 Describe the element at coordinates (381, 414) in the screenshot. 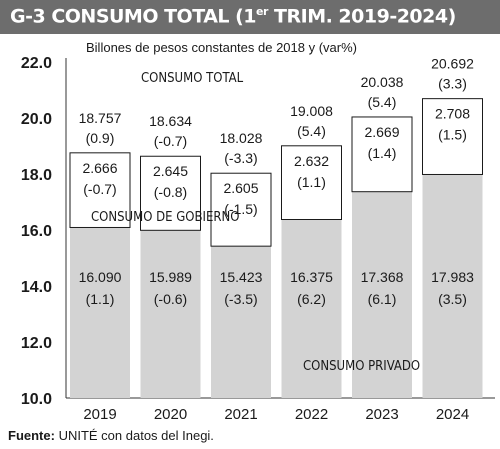

I see `x-tick-label: 2023` at that location.